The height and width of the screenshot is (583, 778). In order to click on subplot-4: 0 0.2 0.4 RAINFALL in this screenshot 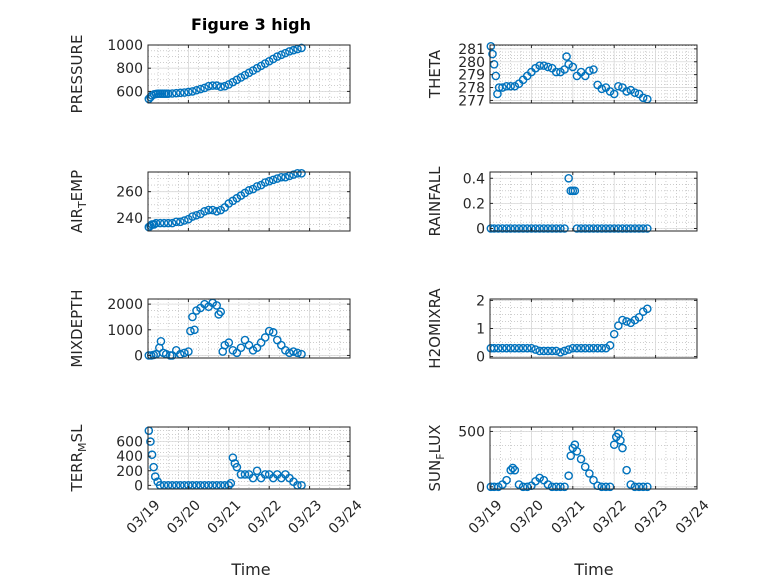, I will do `click(562, 201)`.